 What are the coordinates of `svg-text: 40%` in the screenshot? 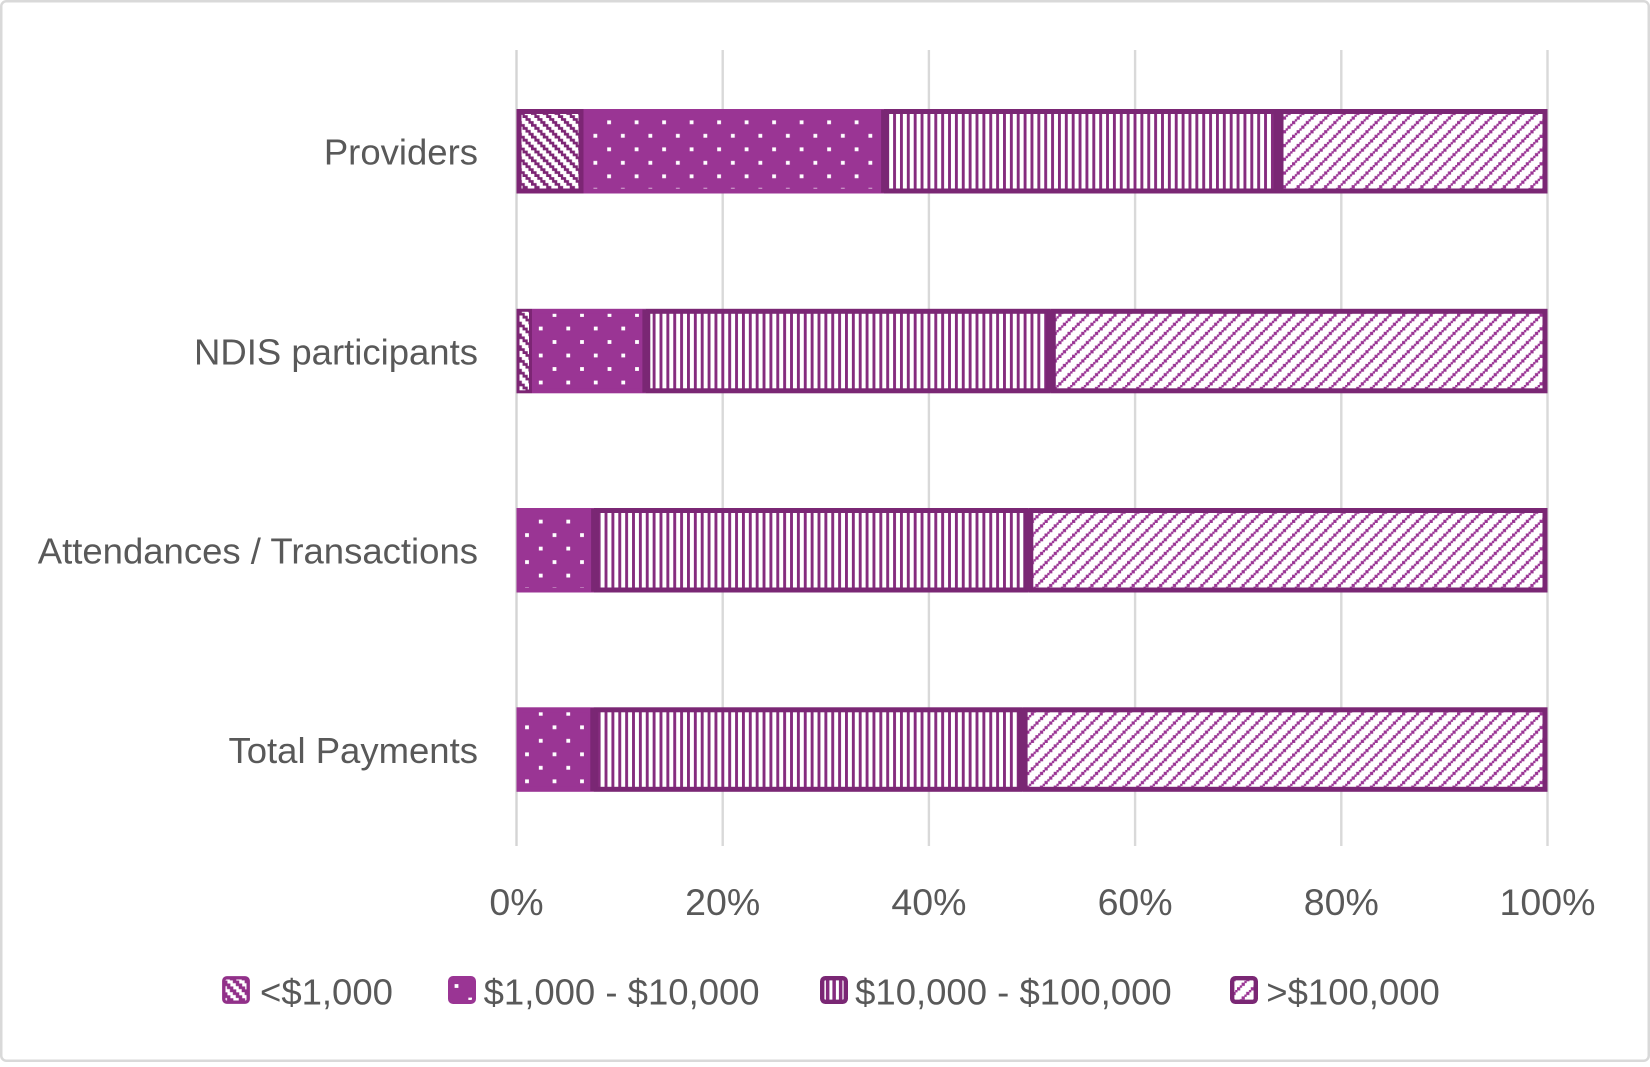 It's located at (928, 902).